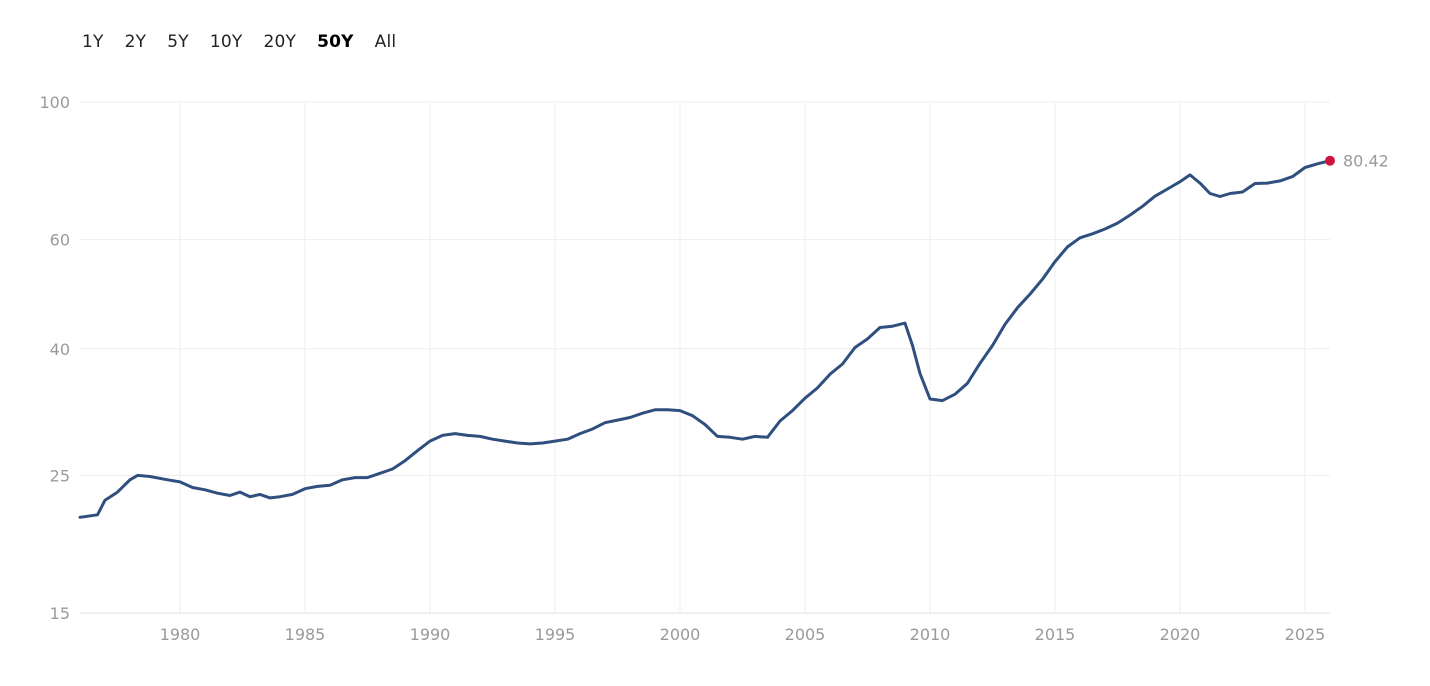 This screenshot has height=686, width=1430. What do you see at coordinates (1330, 160) in the screenshot?
I see `last-point-marker` at bounding box center [1330, 160].